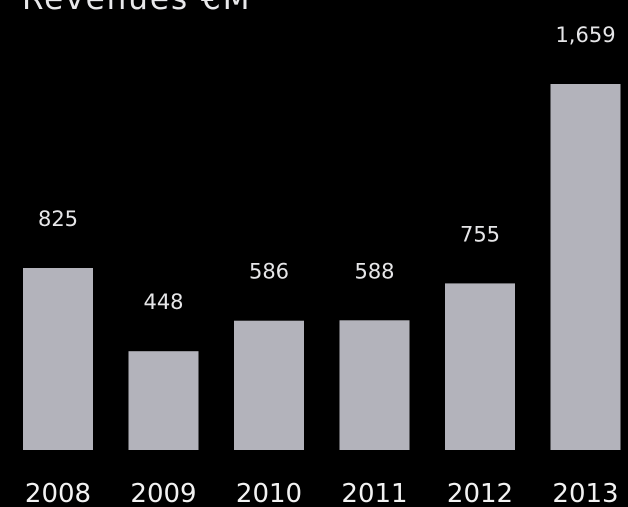  Describe the element at coordinates (136, 7) in the screenshot. I see `chart-title: Revenues €M` at that location.